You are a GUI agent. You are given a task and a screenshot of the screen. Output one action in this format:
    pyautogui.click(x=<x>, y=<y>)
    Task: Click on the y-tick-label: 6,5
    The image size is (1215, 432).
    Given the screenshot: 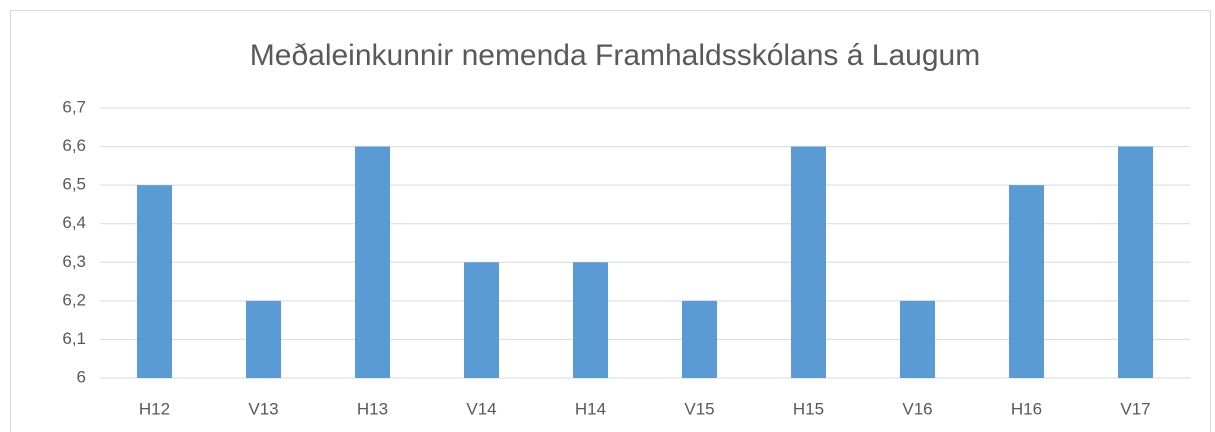 What is the action you would take?
    pyautogui.click(x=74, y=184)
    